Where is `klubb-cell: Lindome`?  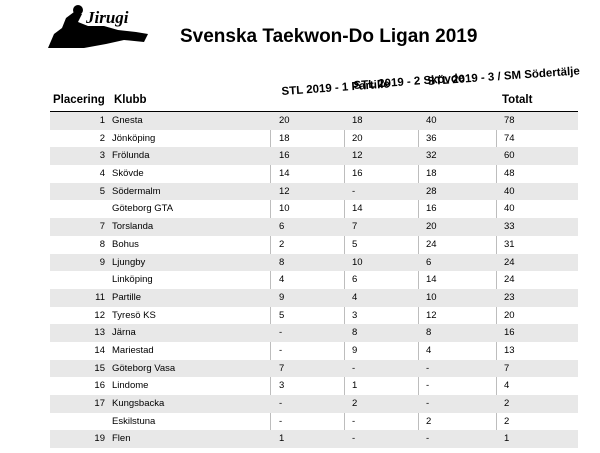
klubb-cell: Lindome is located at coordinates (130, 386).